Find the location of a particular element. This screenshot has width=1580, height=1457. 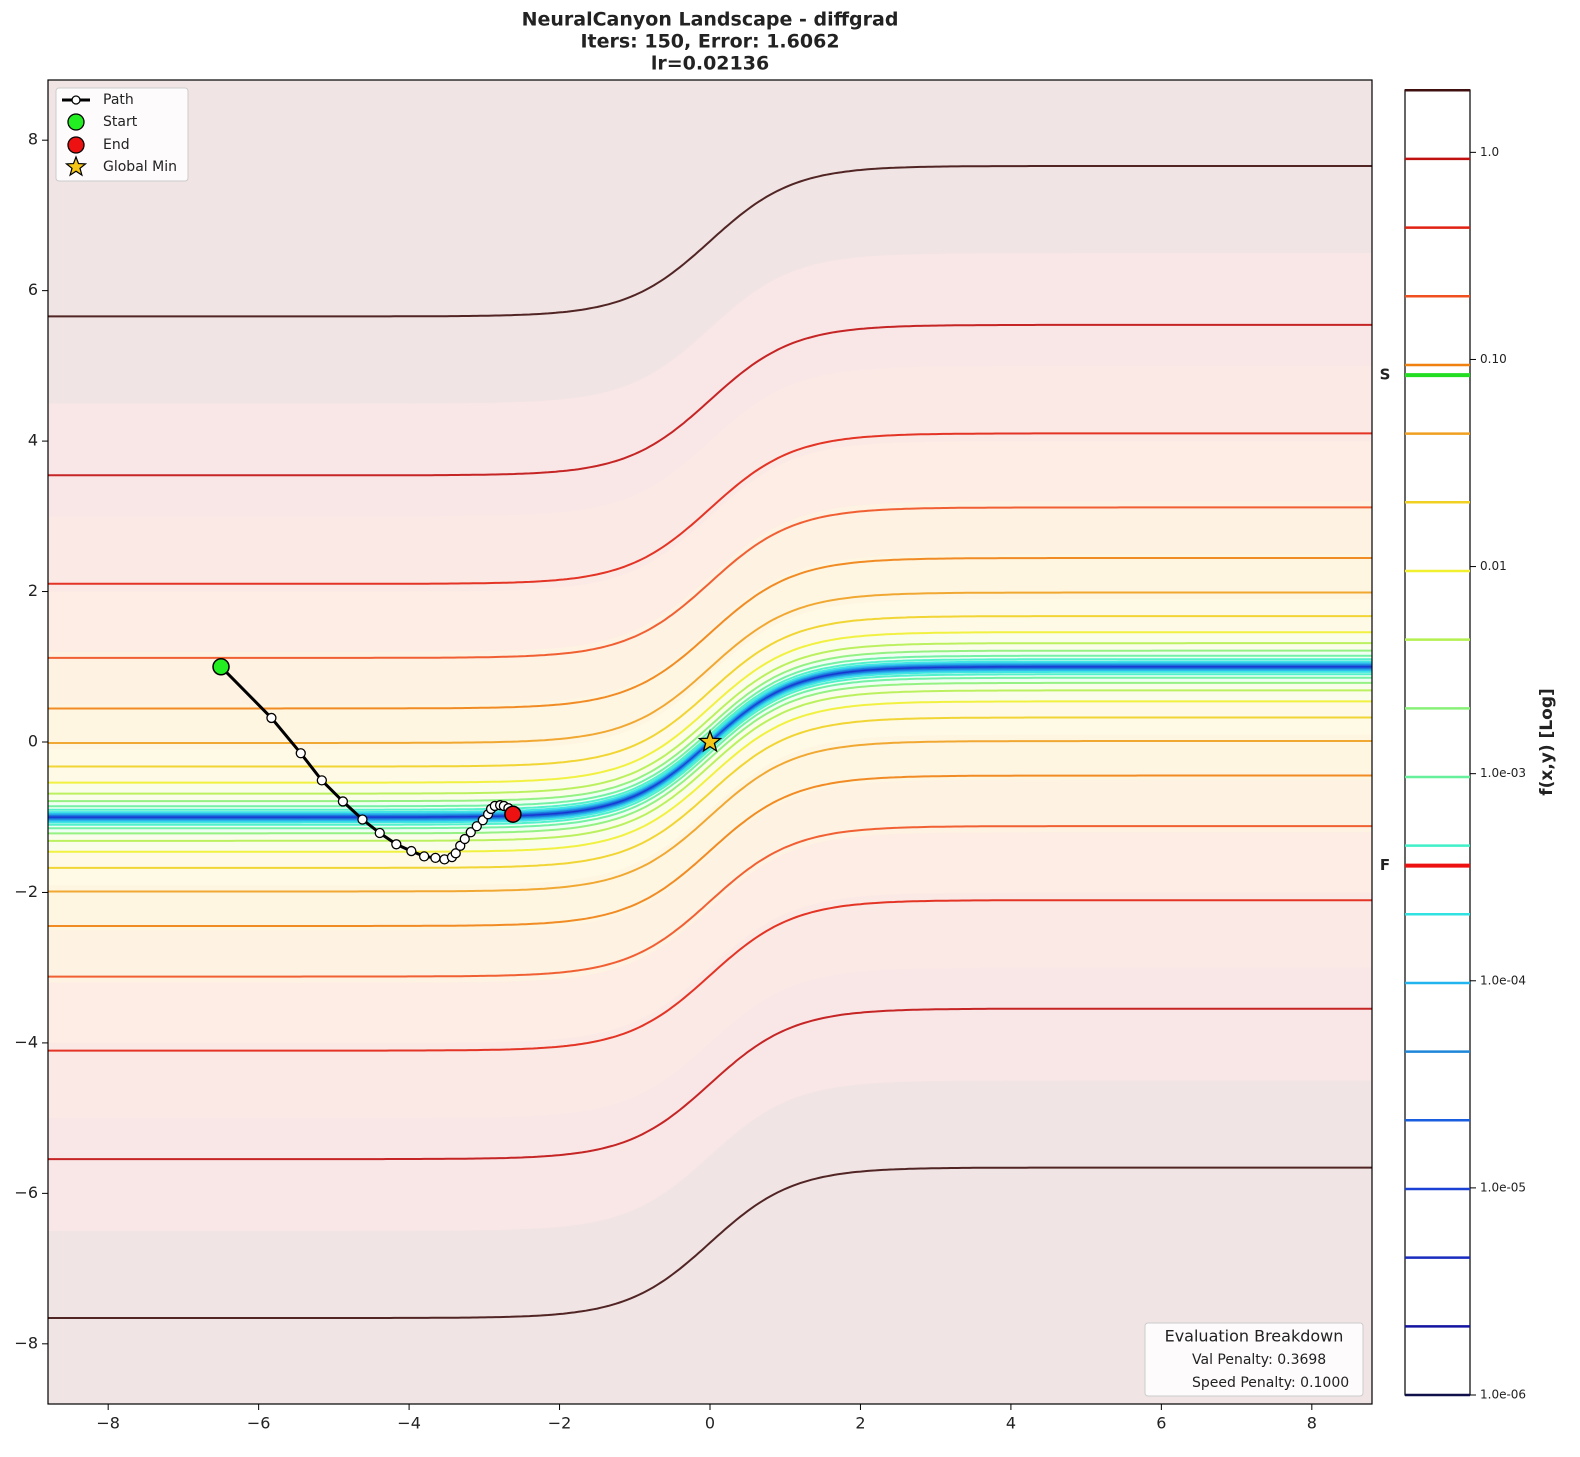

evaluation-title: Evaluation Breakdown is located at coordinates (1254, 1336).